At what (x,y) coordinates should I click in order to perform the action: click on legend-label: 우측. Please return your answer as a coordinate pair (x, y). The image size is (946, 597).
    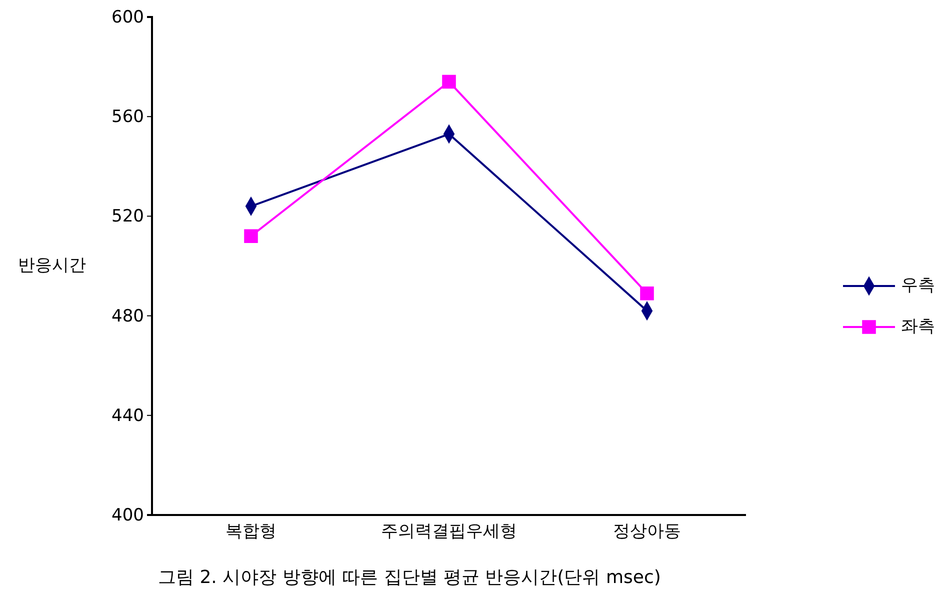
    Looking at the image, I should click on (918, 286).